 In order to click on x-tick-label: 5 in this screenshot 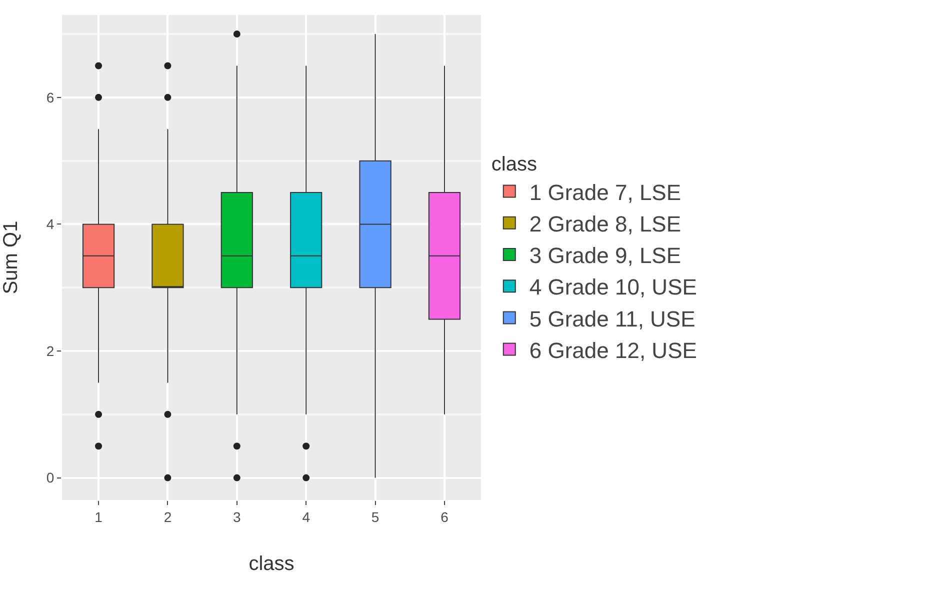, I will do `click(375, 516)`.